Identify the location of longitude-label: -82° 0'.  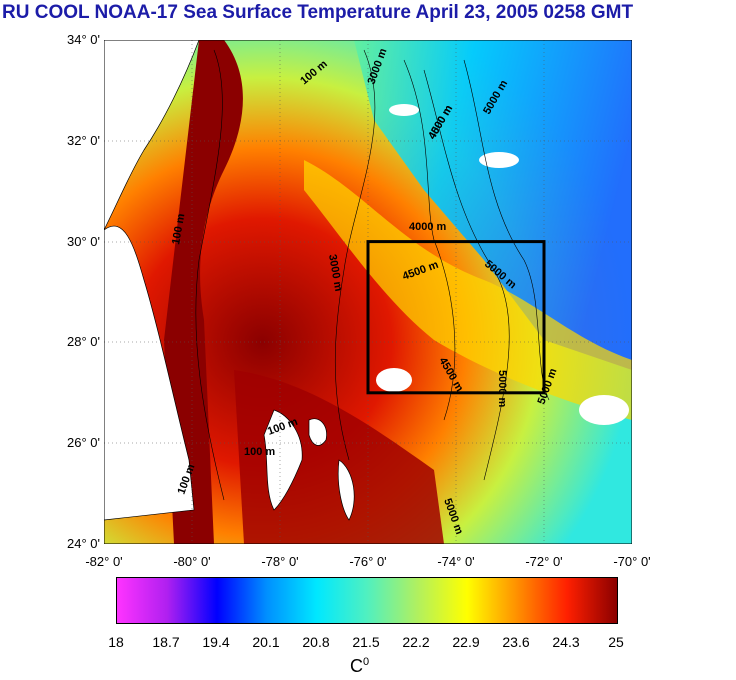
(104, 561).